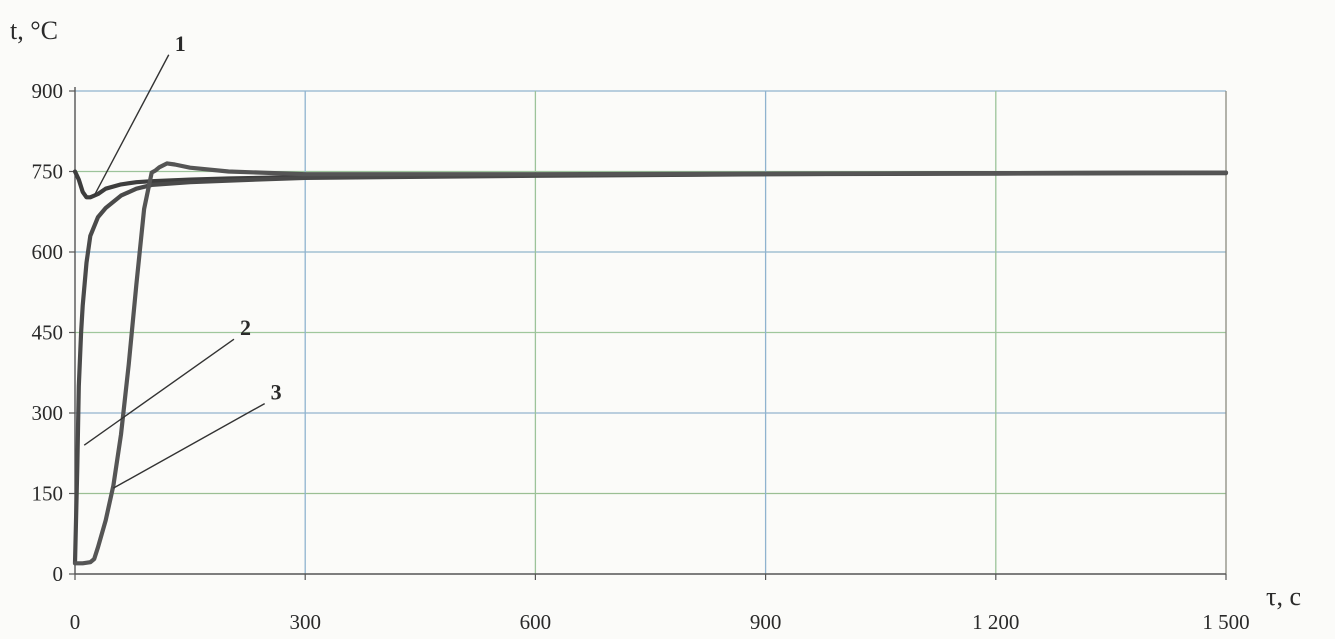 The image size is (1335, 639). I want to click on chart-callouts: 1 2 3, so click(182, 260).